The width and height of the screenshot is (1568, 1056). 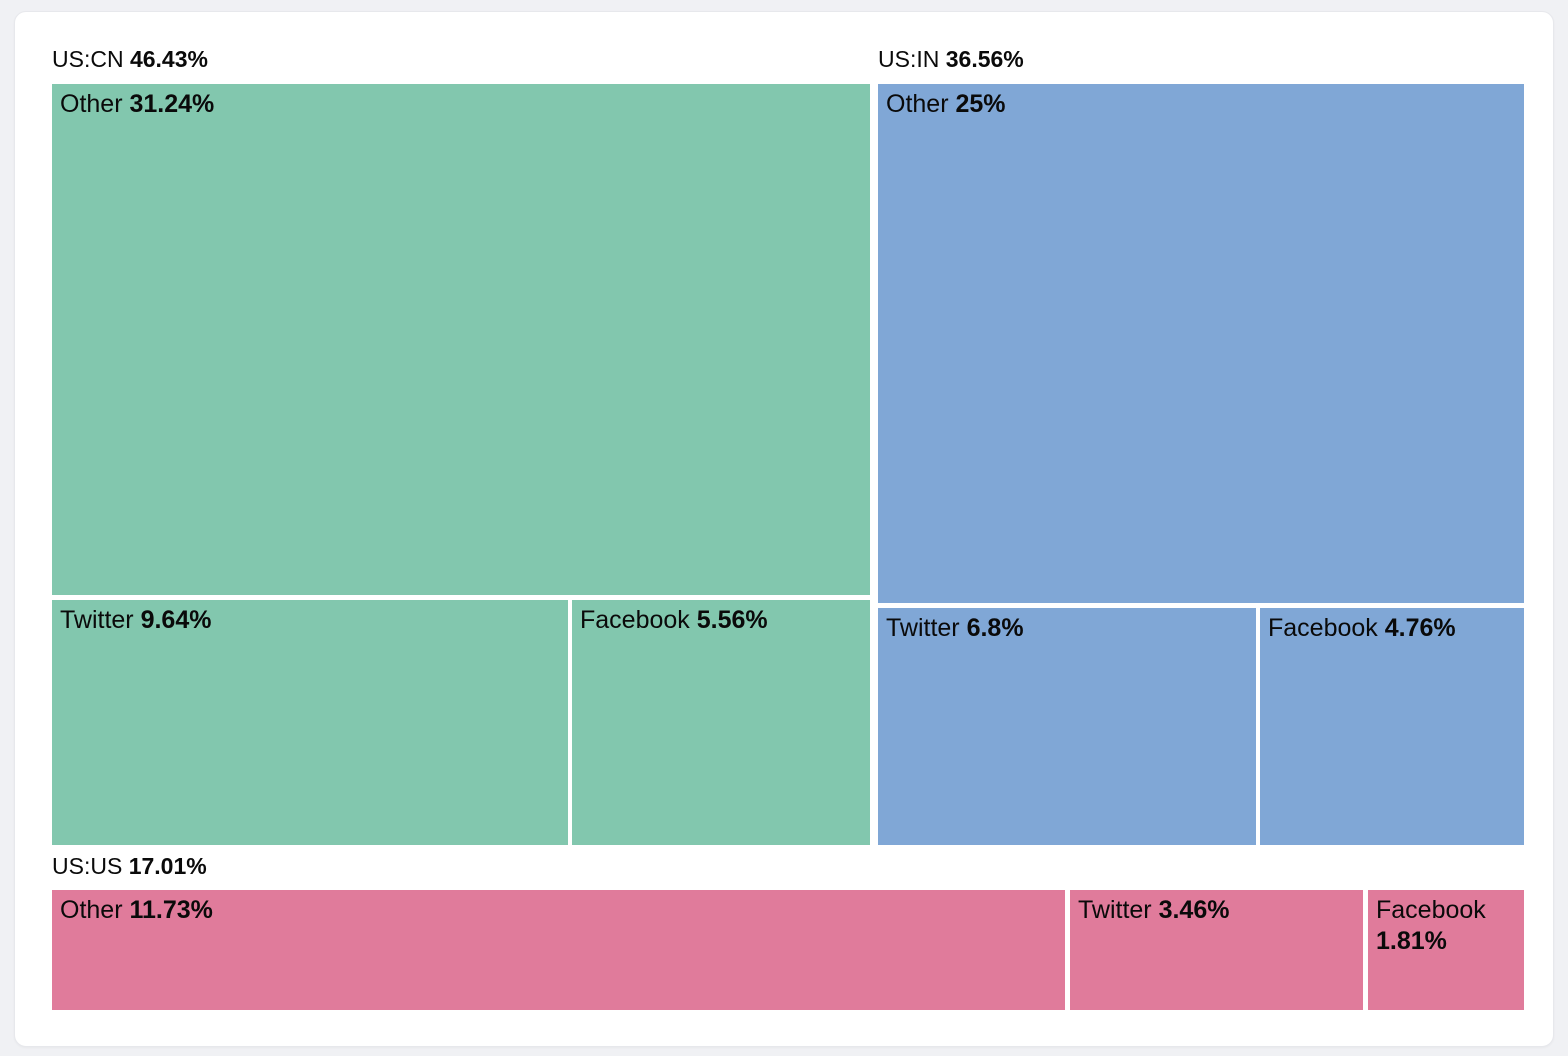 I want to click on cell-percent: 5.56%, so click(x=732, y=620).